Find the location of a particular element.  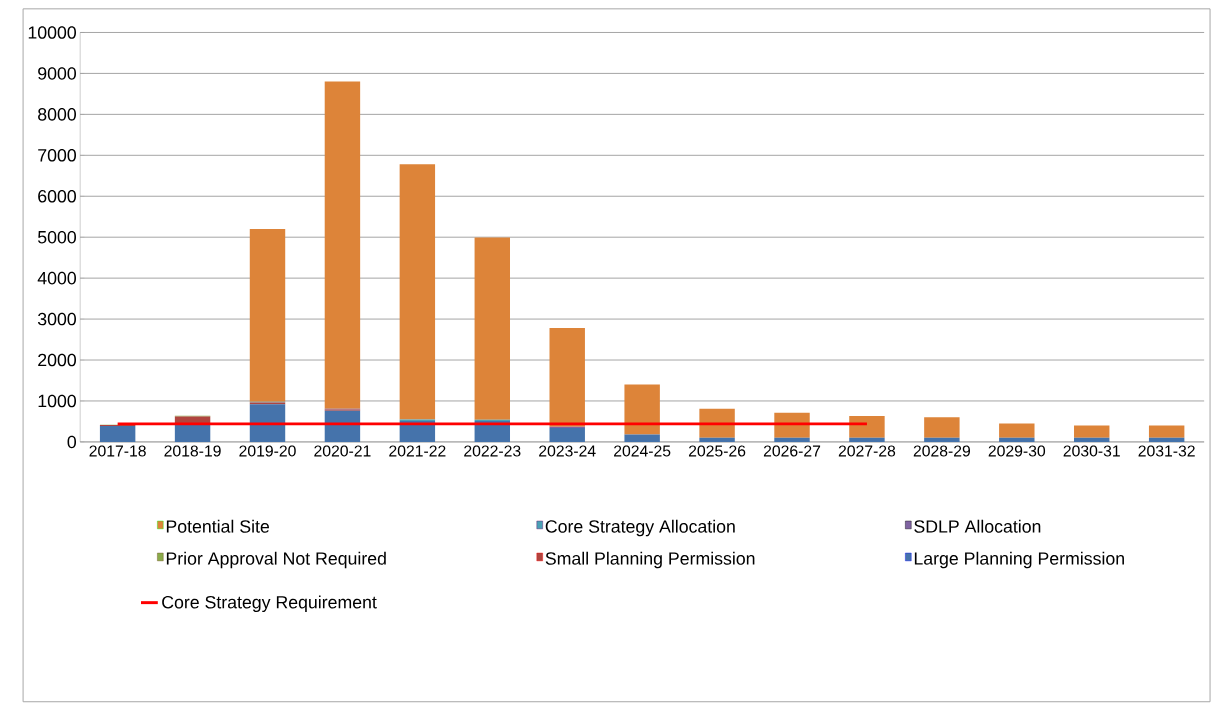

x-tick-label: 2027-28 is located at coordinates (867, 451).